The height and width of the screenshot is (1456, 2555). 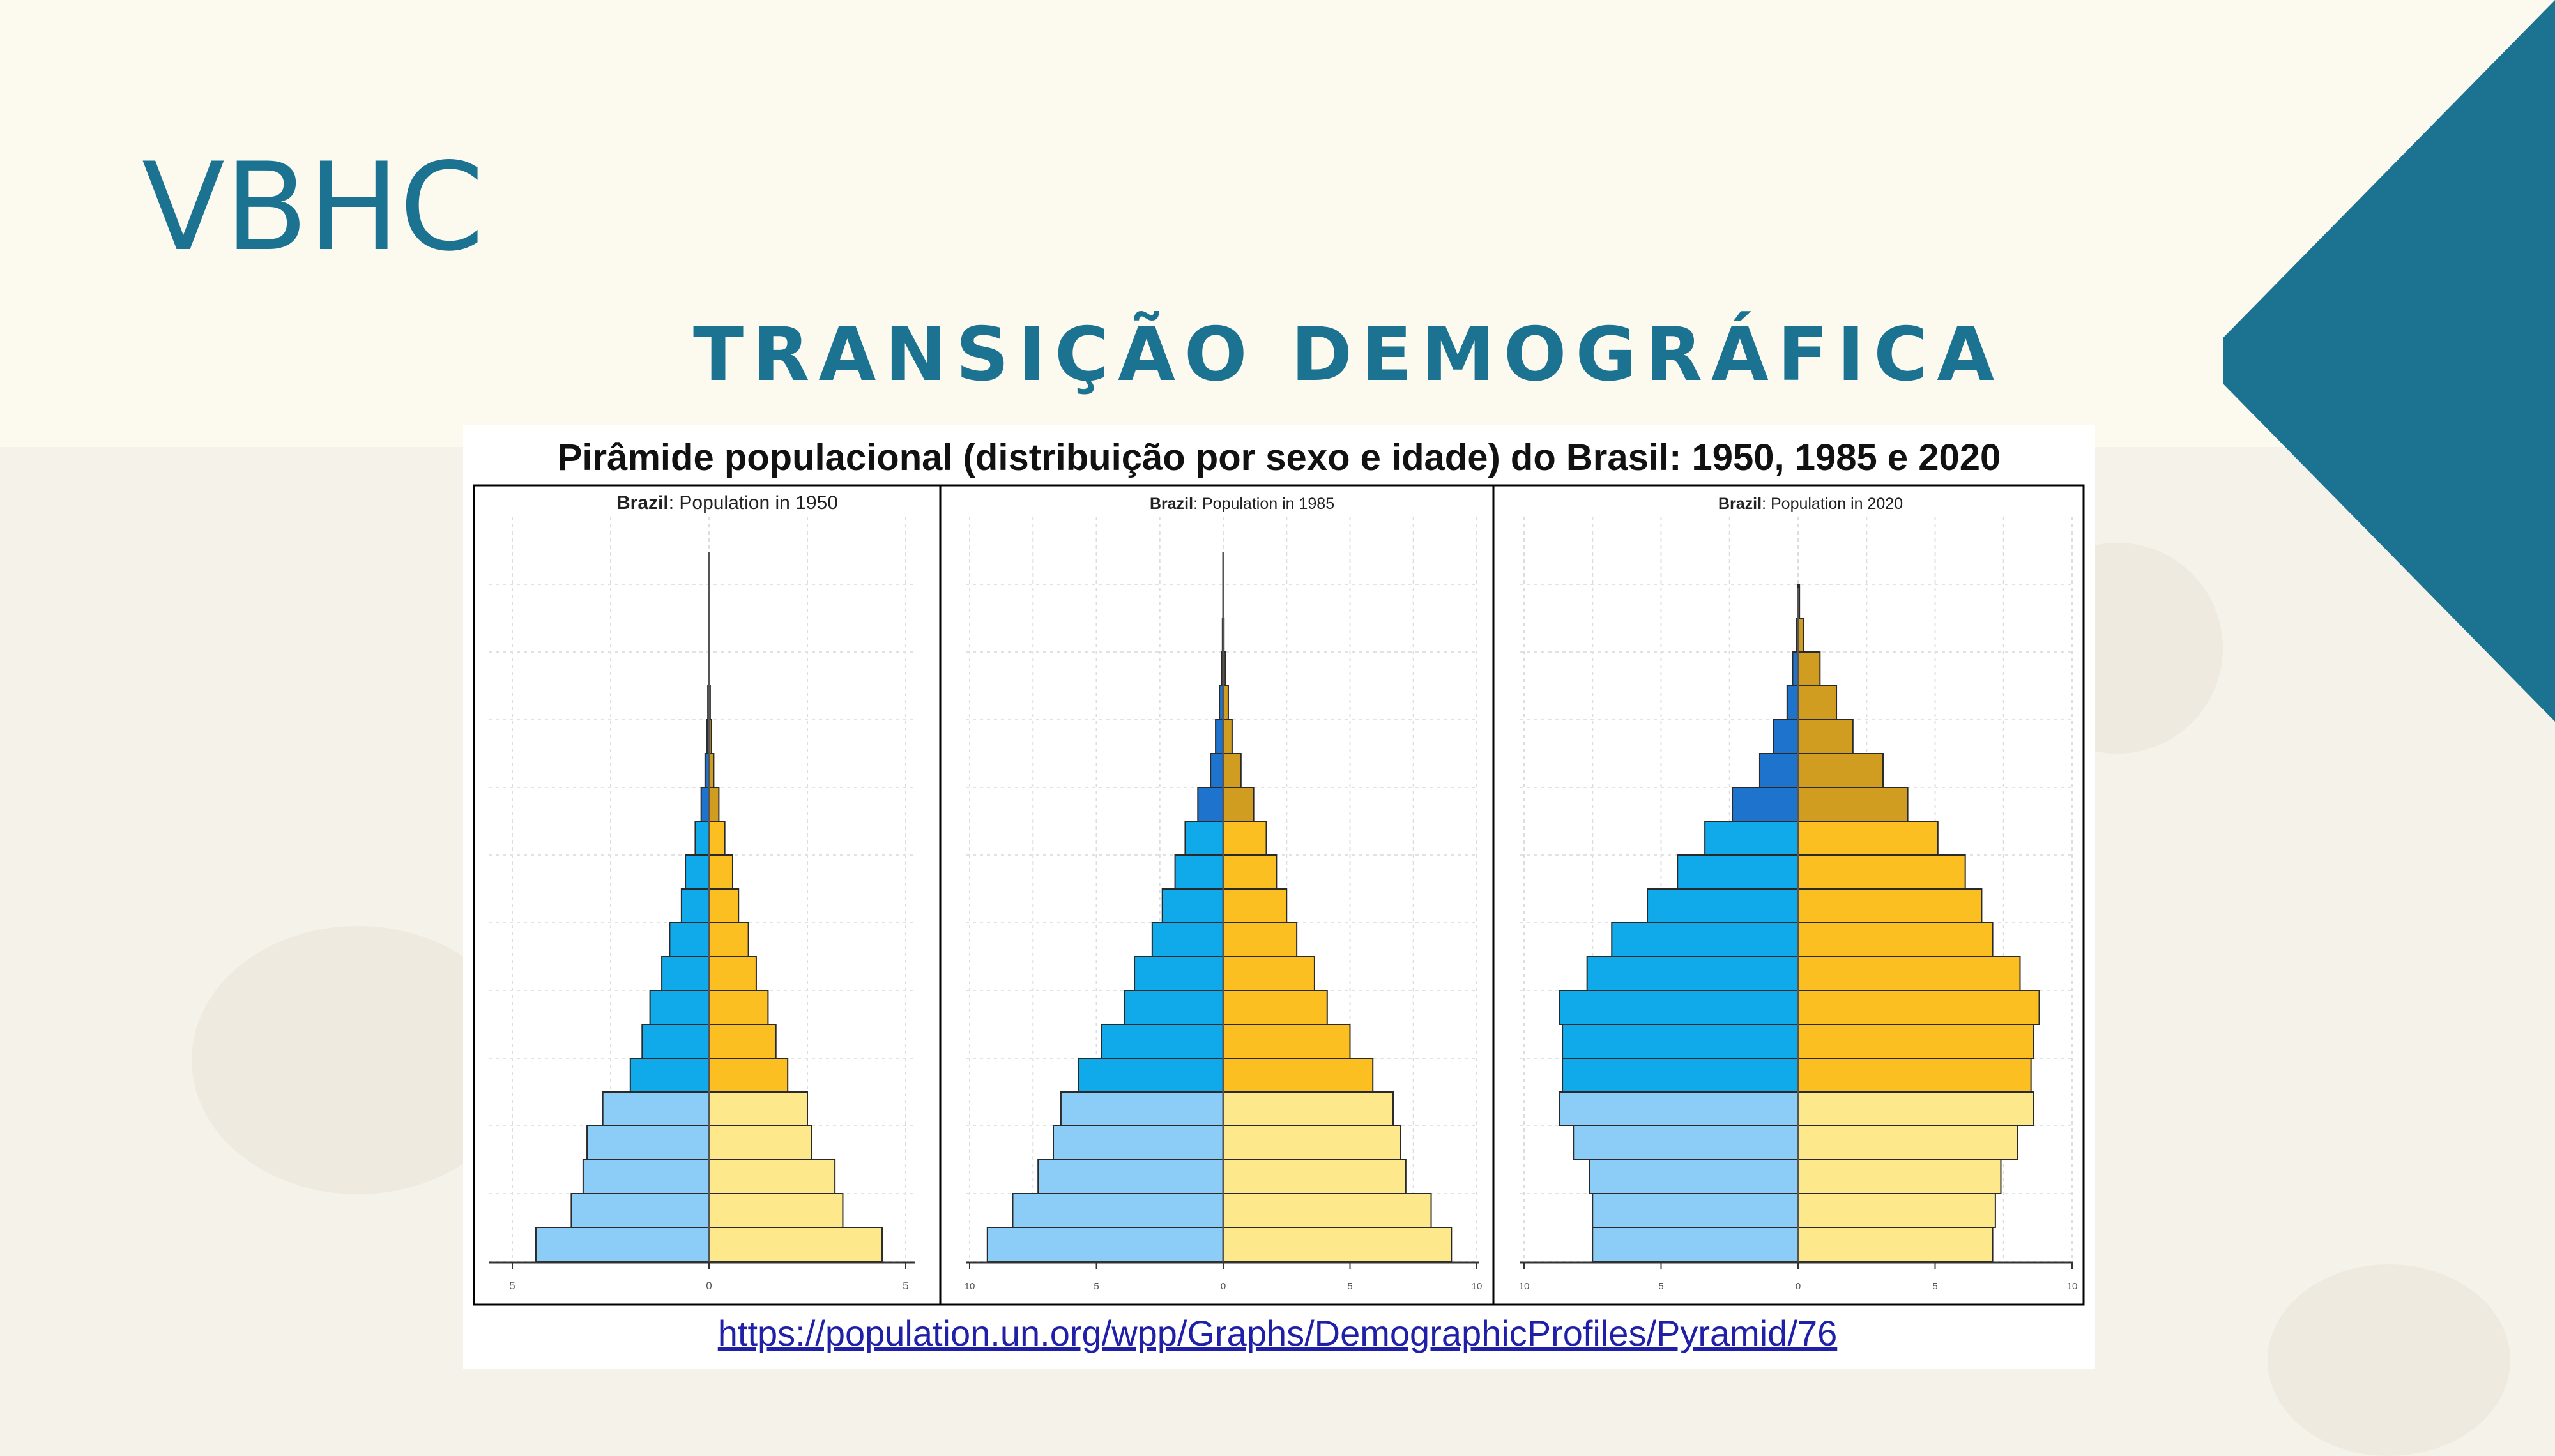 I want to click on background-pill-shape, so click(x=2389, y=1360).